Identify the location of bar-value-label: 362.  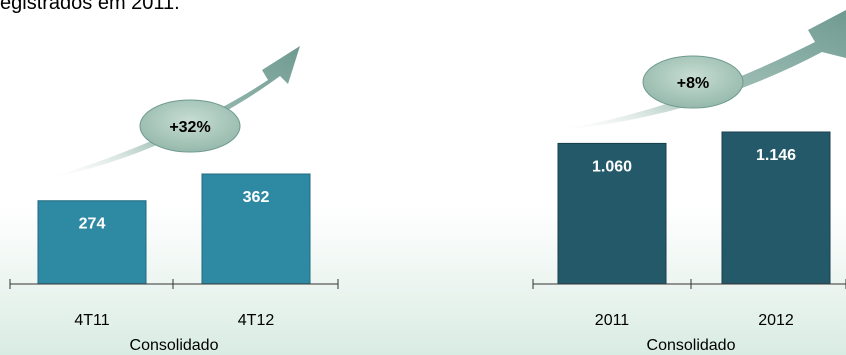
(256, 197).